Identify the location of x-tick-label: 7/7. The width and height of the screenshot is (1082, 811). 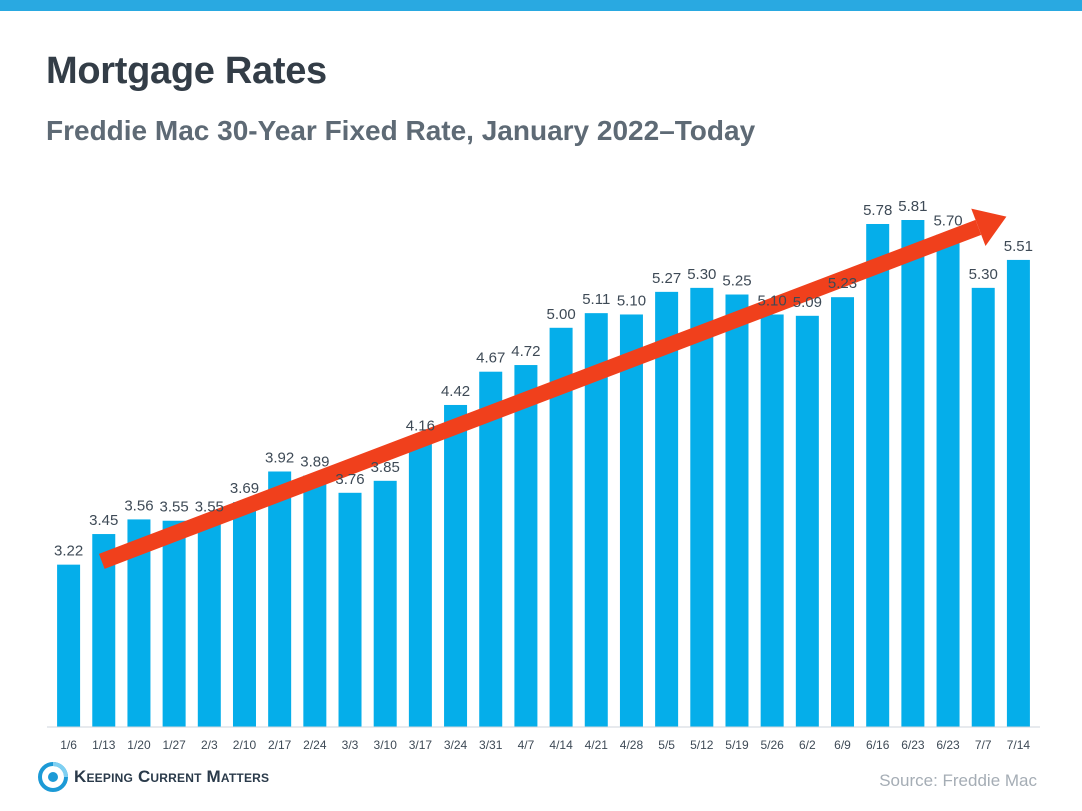
(983, 745).